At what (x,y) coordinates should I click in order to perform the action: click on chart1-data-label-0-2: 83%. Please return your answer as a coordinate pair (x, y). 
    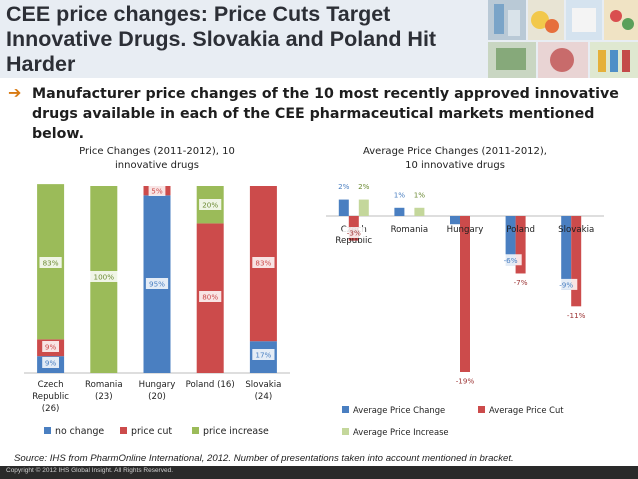
    Looking at the image, I should click on (51, 263).